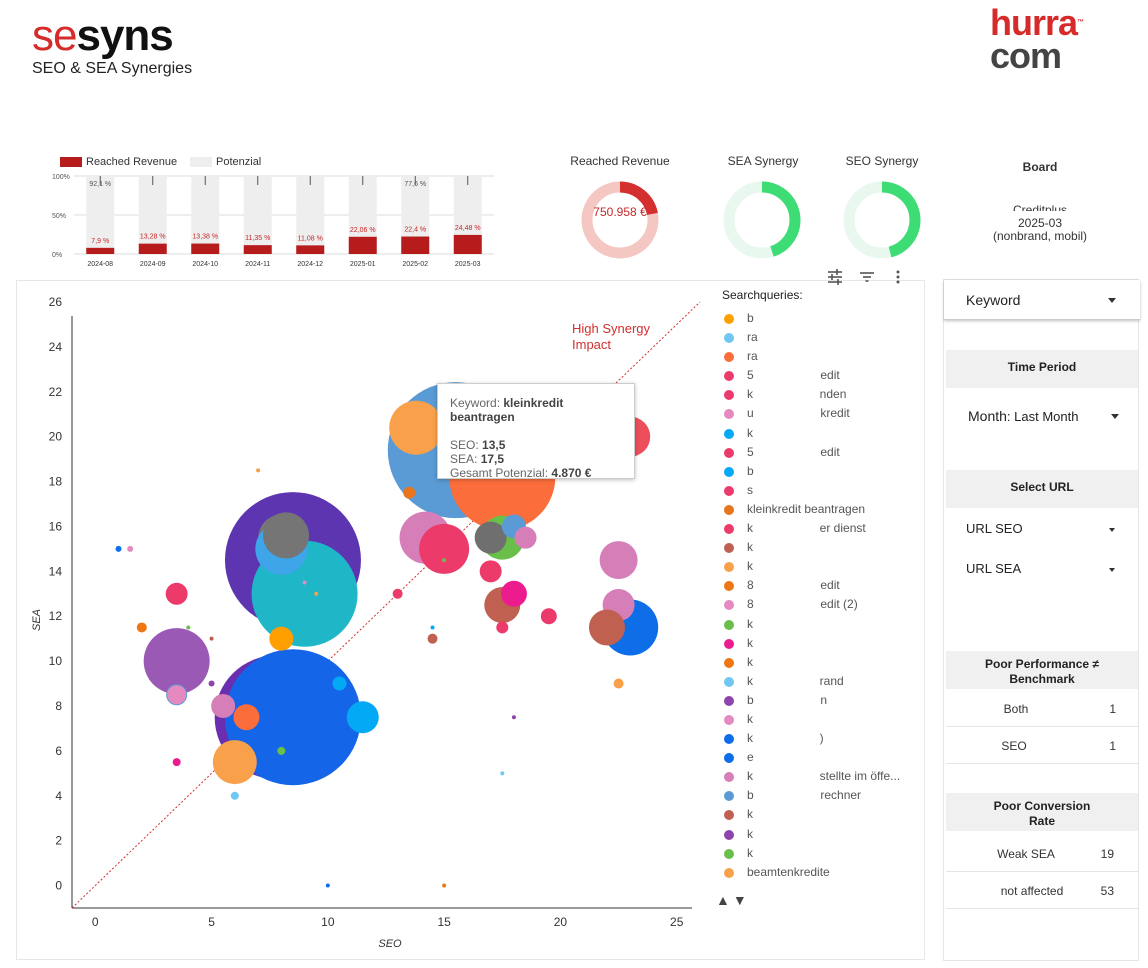 The width and height of the screenshot is (1148, 968). I want to click on legend-label: k, so click(750, 566).